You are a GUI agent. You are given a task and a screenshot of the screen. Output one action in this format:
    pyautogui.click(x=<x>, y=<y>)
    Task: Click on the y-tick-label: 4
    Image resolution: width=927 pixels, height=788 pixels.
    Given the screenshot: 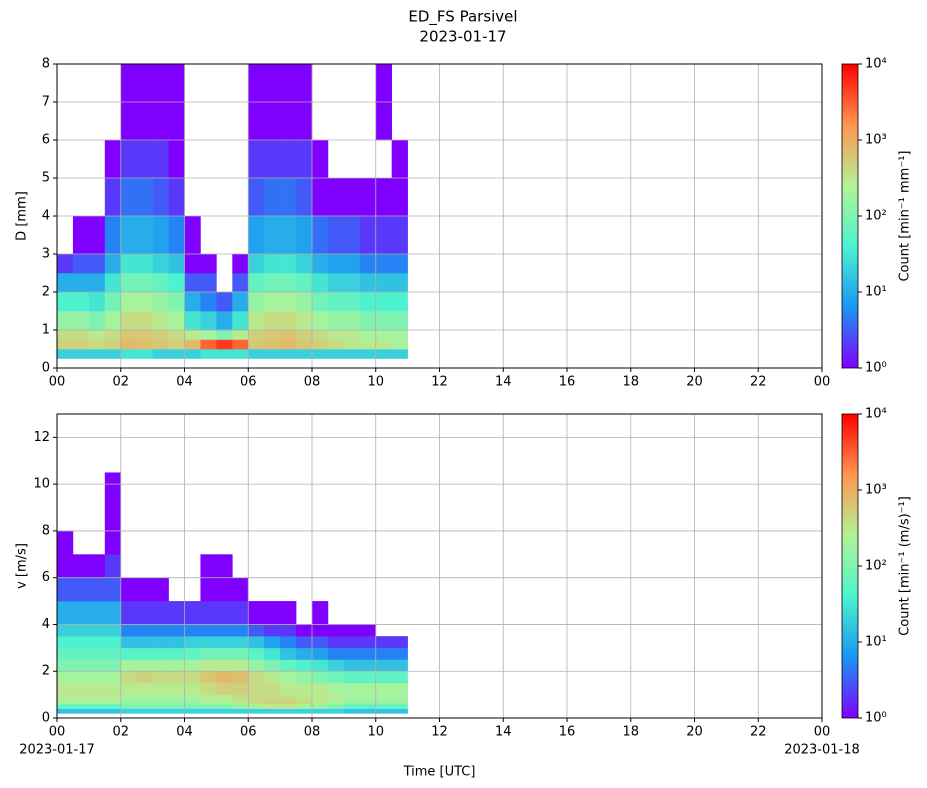 What is the action you would take?
    pyautogui.click(x=46, y=216)
    